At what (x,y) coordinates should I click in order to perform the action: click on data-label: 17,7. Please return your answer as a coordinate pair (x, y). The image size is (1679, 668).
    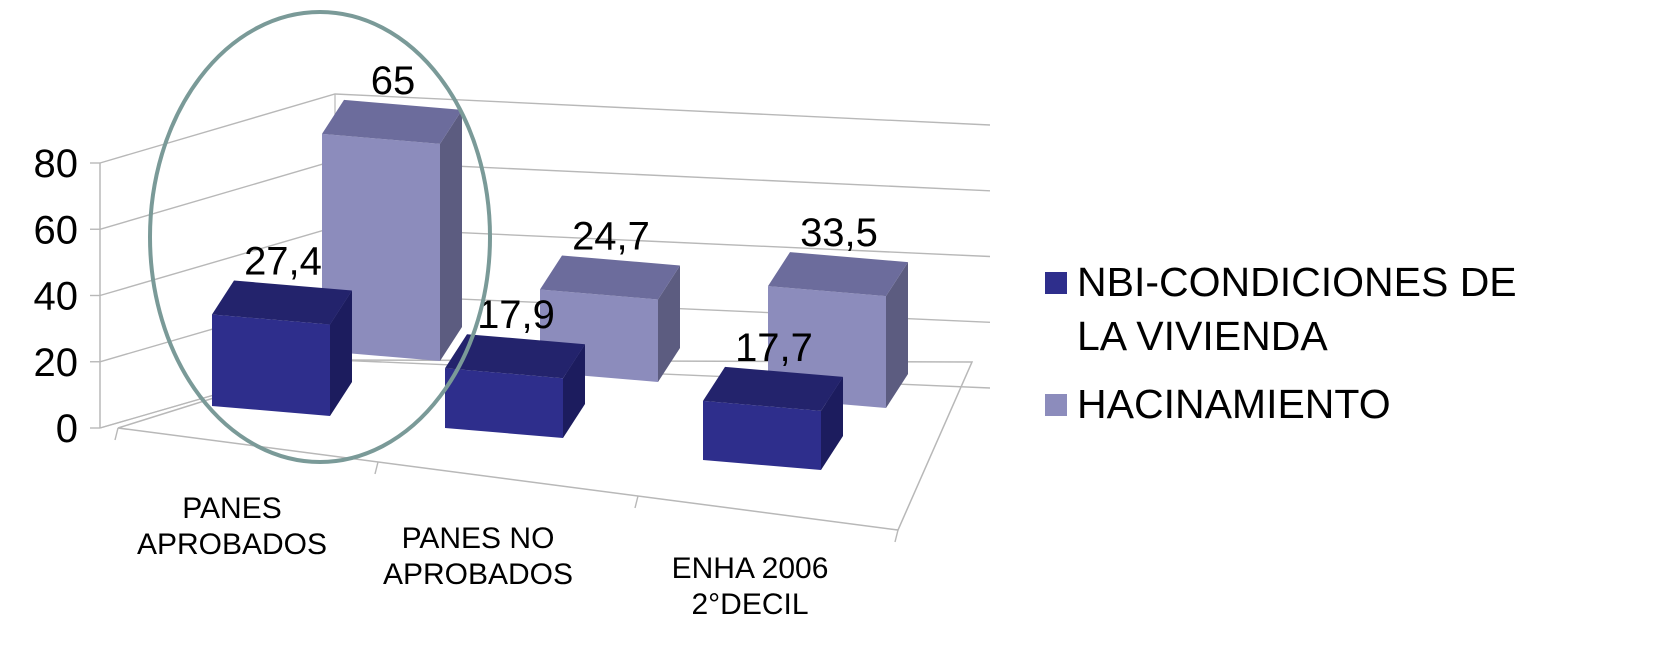
    Looking at the image, I should click on (774, 348).